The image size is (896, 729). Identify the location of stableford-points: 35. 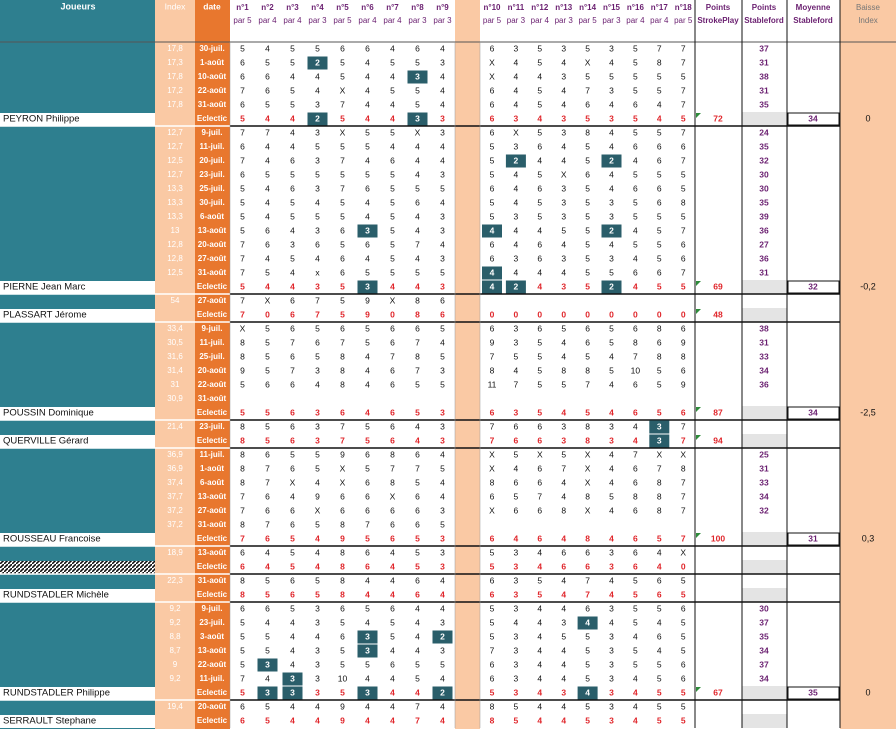
(764, 104).